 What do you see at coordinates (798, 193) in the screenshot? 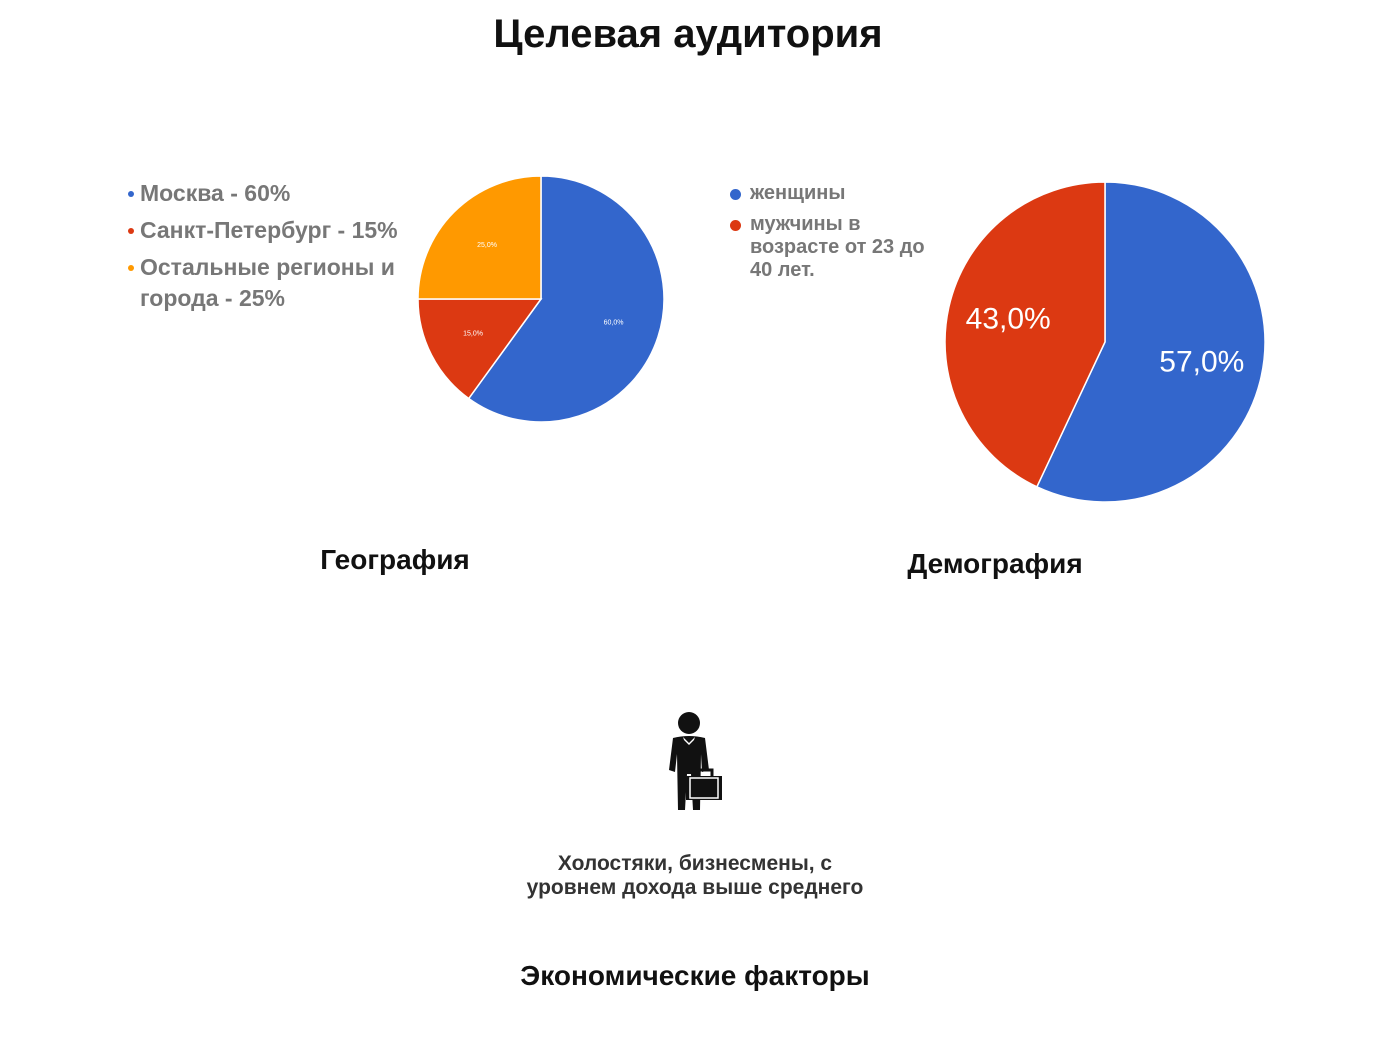
I see `legend-label: женщины` at bounding box center [798, 193].